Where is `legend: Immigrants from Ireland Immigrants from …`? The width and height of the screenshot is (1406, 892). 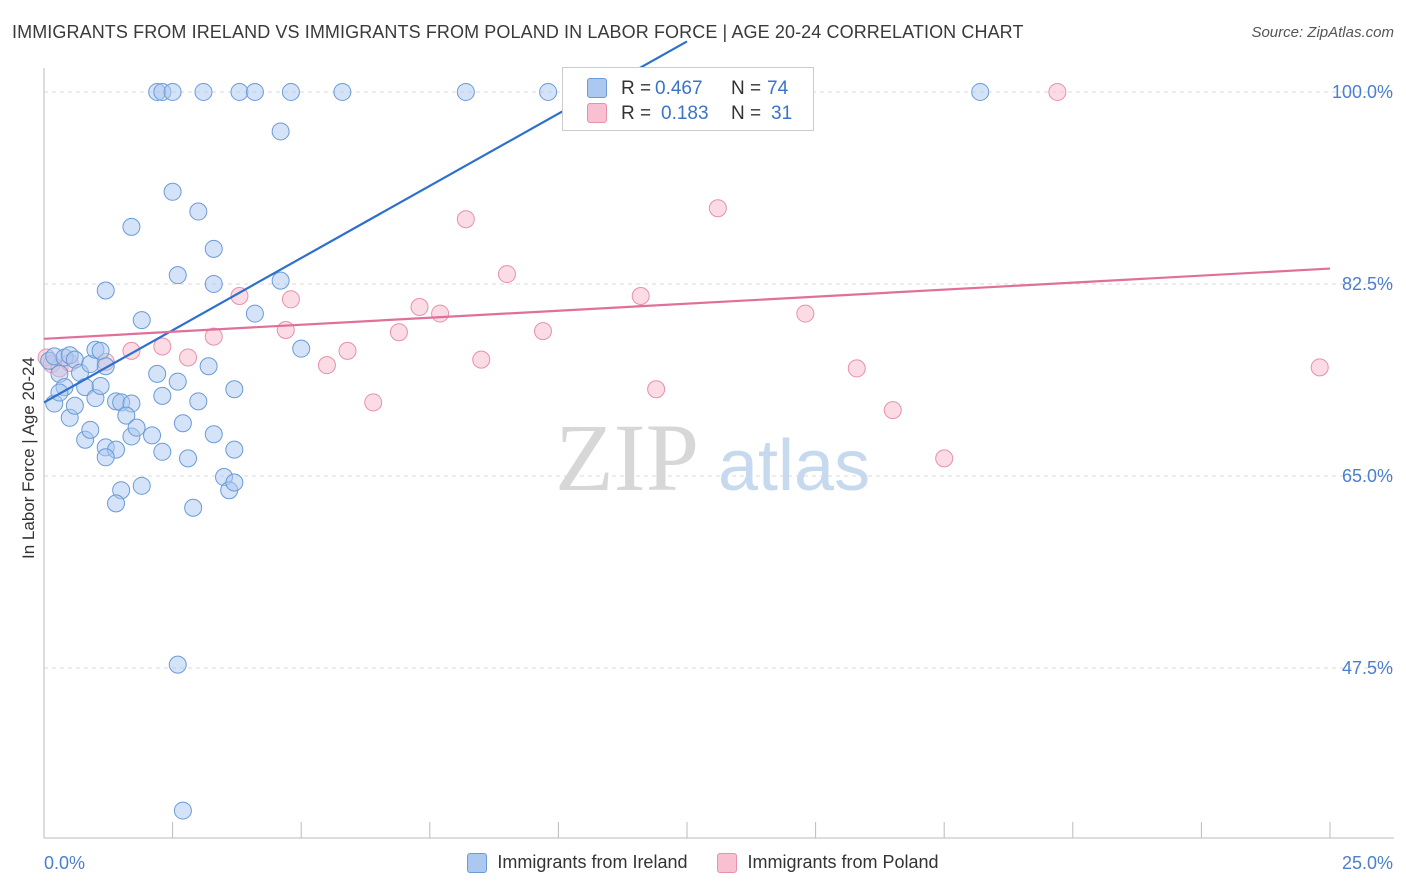
legend: Immigrants from Ireland Immigrants from … is located at coordinates (703, 862).